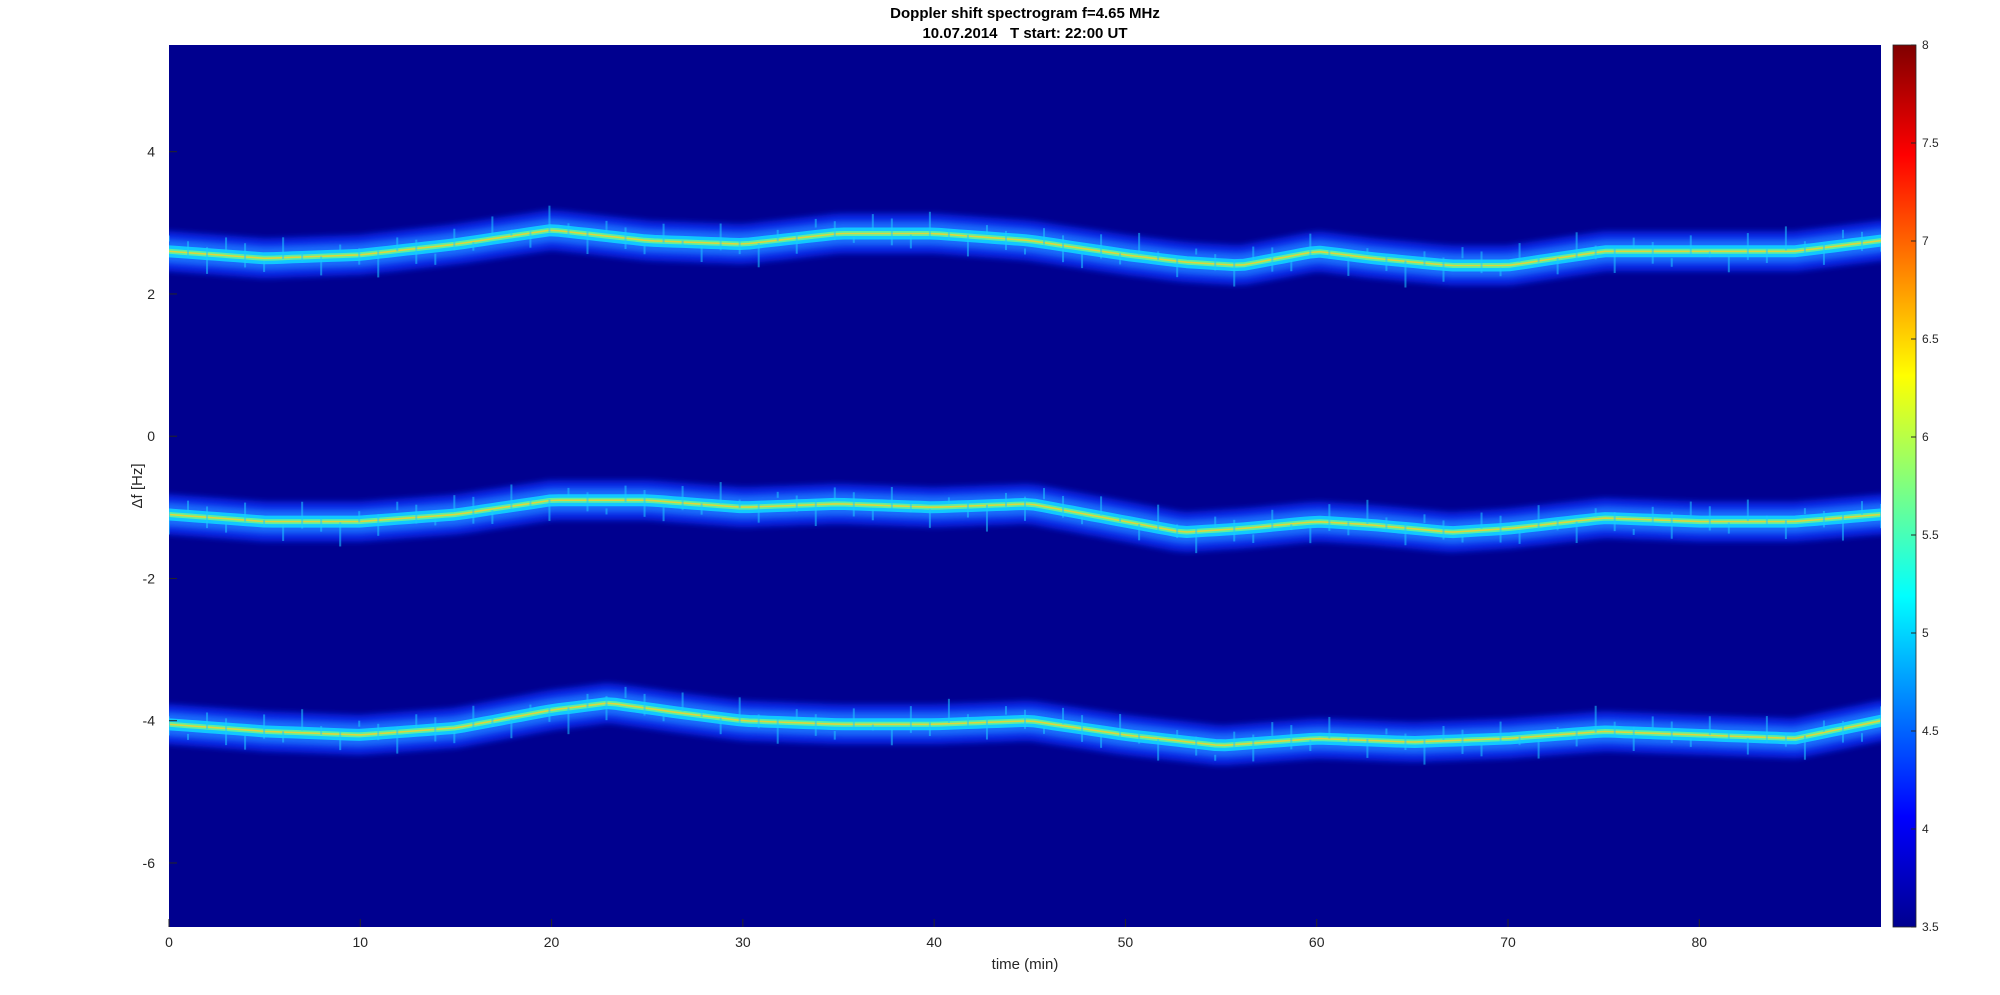 The width and height of the screenshot is (2000, 995). What do you see at coordinates (149, 578) in the screenshot?
I see `y-tick-label: -2` at bounding box center [149, 578].